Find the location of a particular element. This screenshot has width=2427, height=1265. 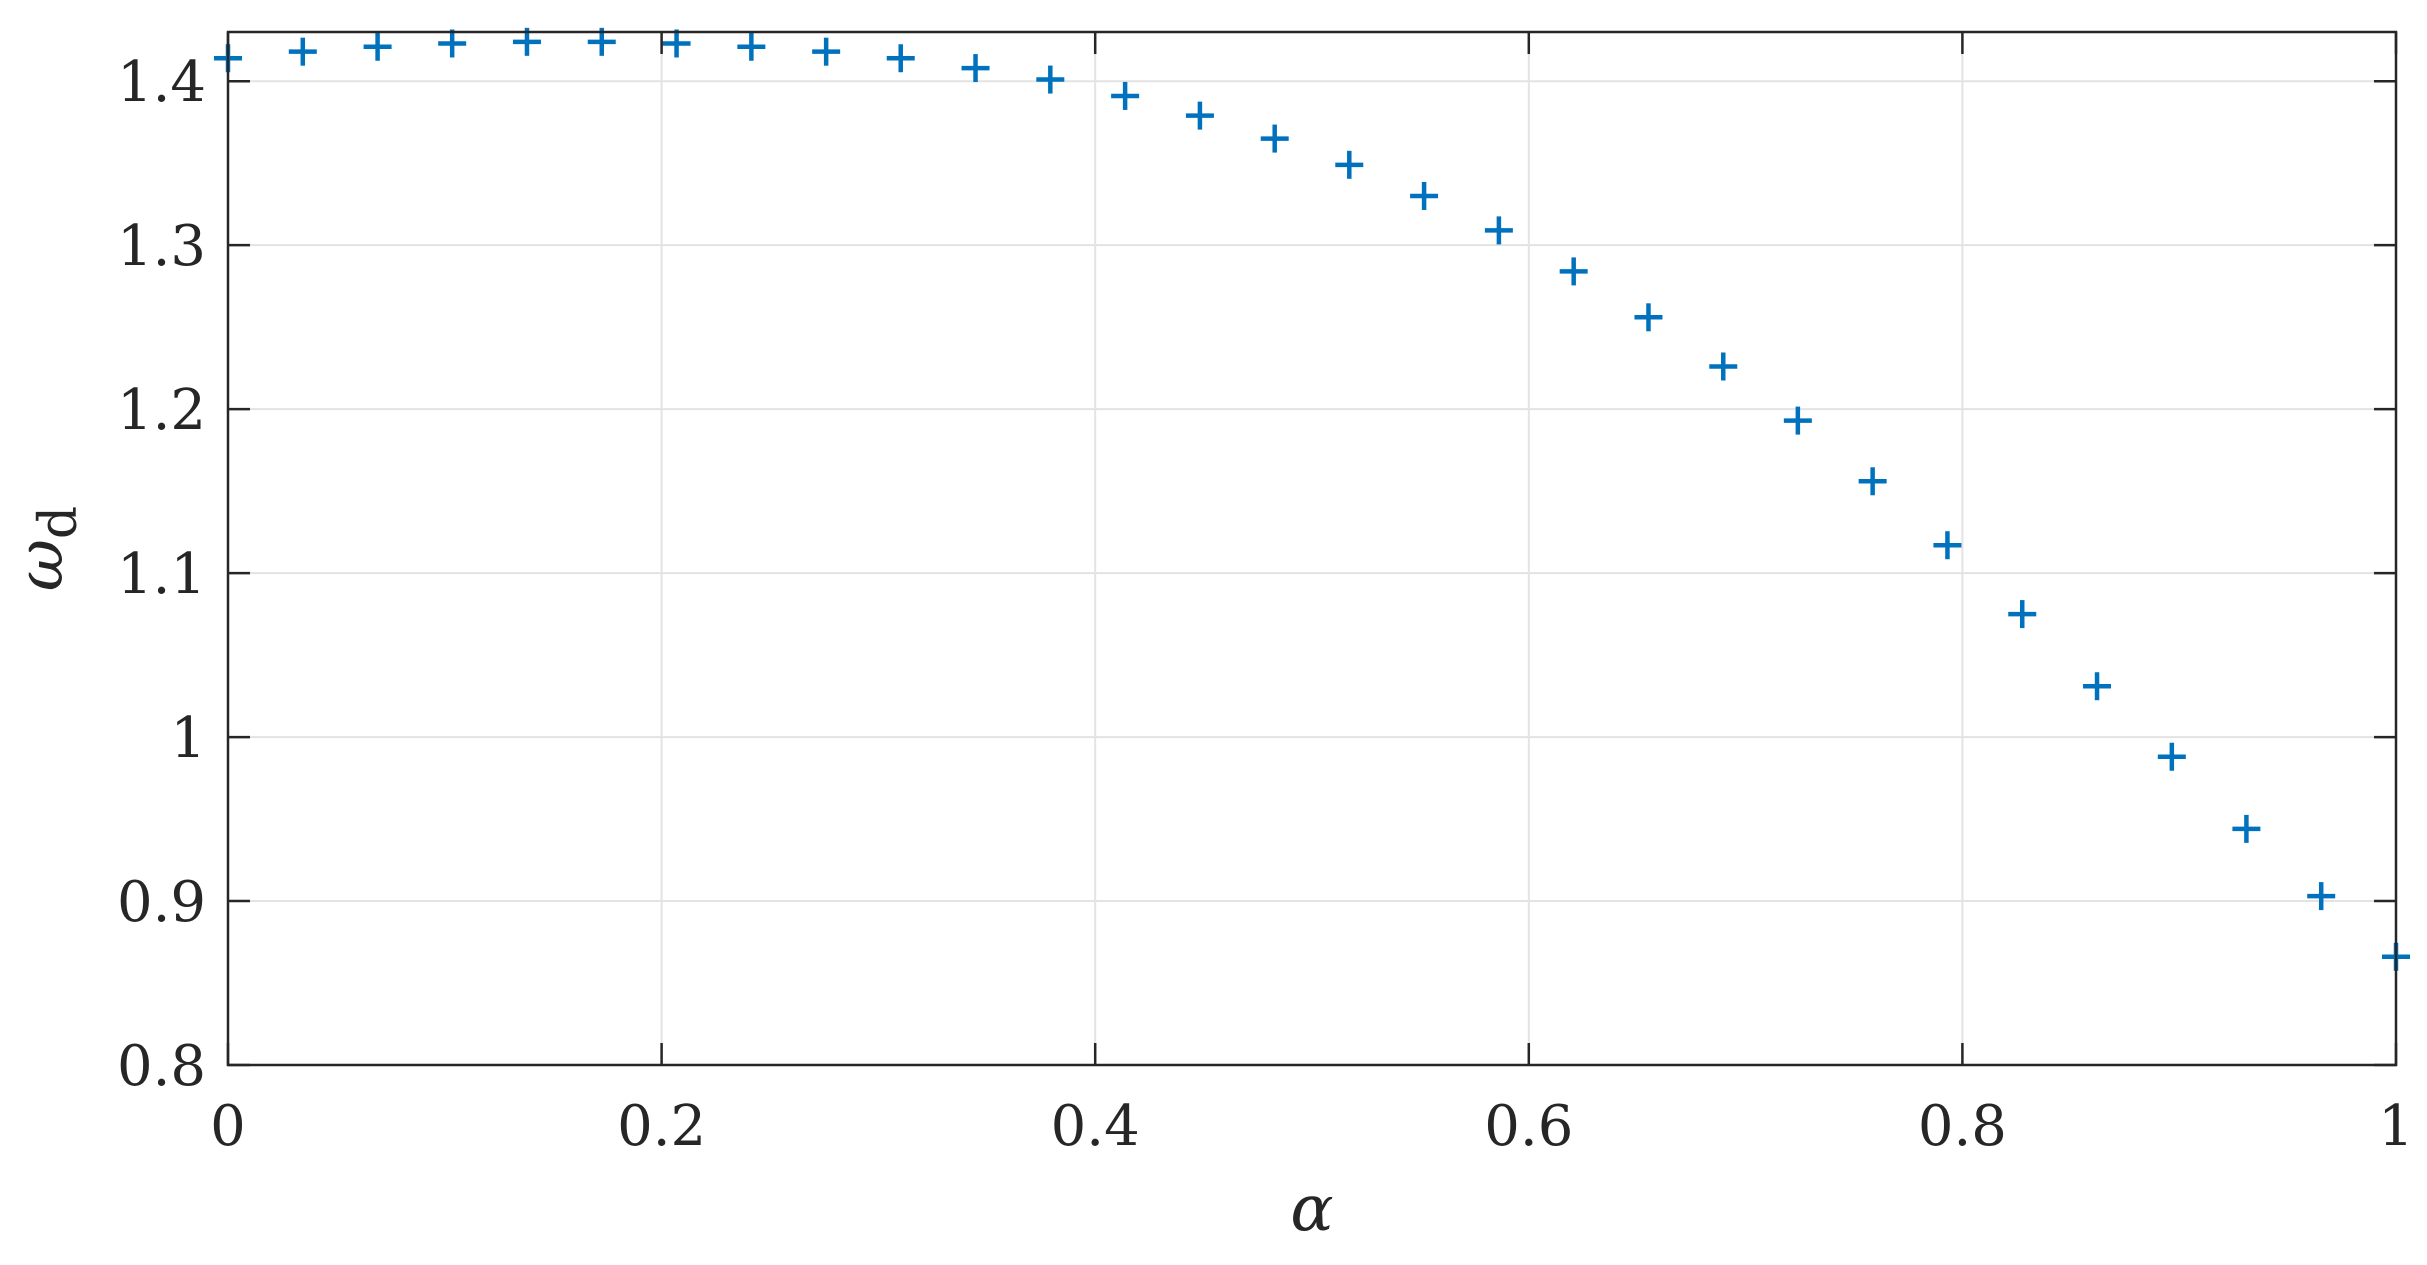

y-axis-label-subscript: d is located at coordinates (59, 522).